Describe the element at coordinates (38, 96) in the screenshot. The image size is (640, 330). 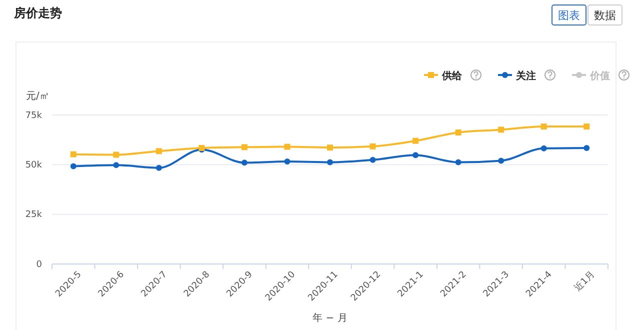
I see `y-axis-title: 元/㎡` at that location.